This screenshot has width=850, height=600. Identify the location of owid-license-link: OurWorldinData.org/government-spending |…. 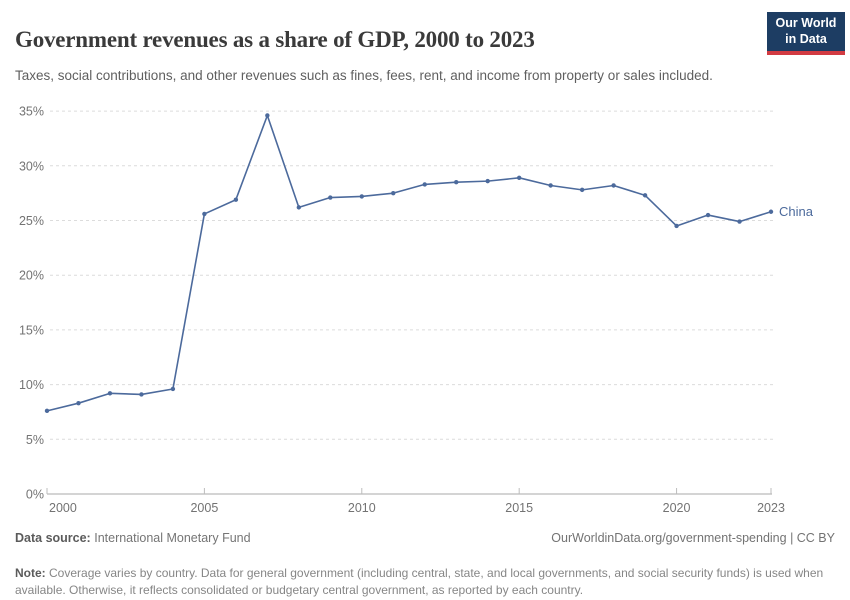
(693, 538).